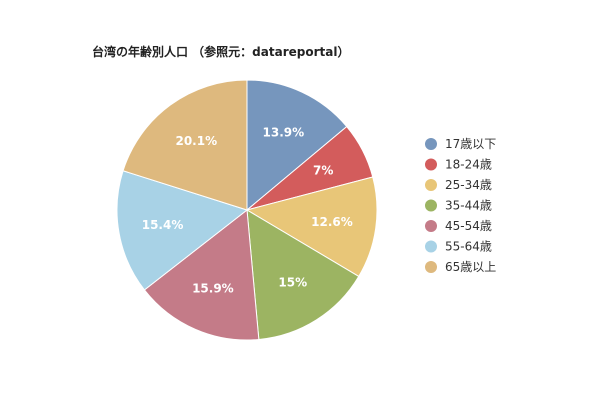  What do you see at coordinates (220, 51) in the screenshot?
I see `chart-title: 台湾の年齢別人口 （参照元：datareportal）` at bounding box center [220, 51].